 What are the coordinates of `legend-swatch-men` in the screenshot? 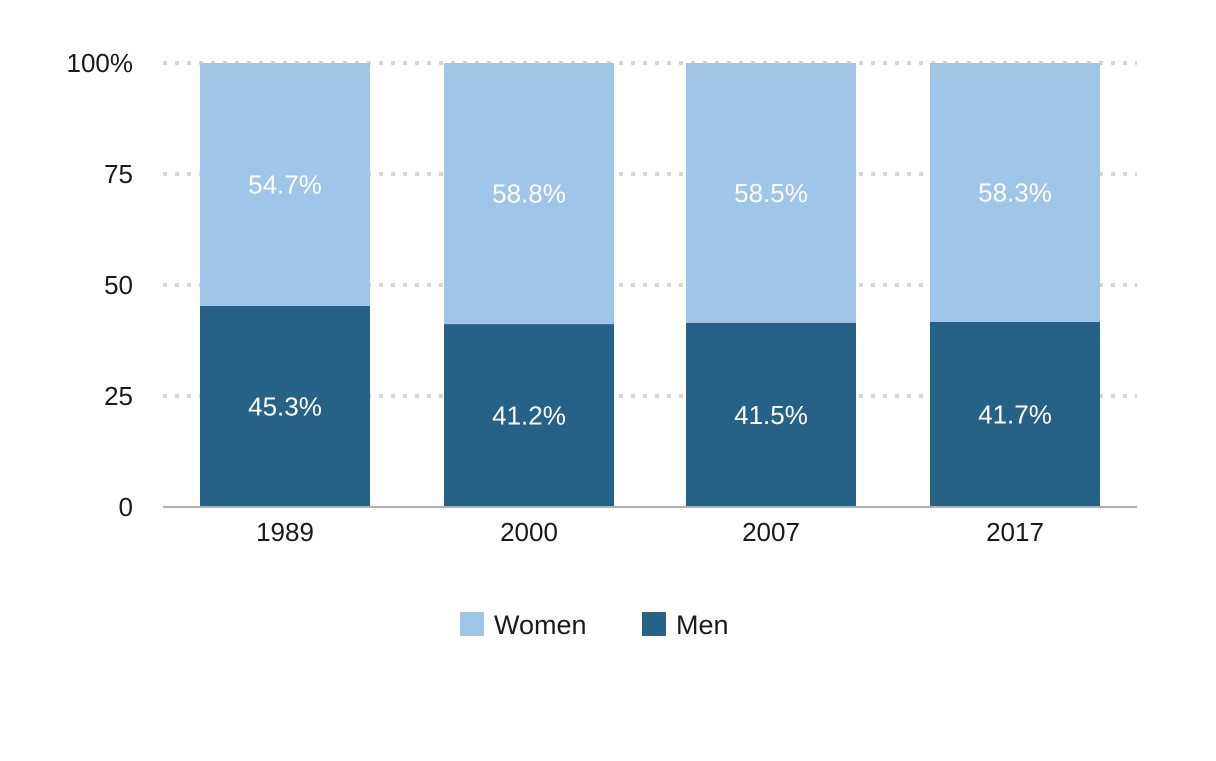 It's located at (654, 624).